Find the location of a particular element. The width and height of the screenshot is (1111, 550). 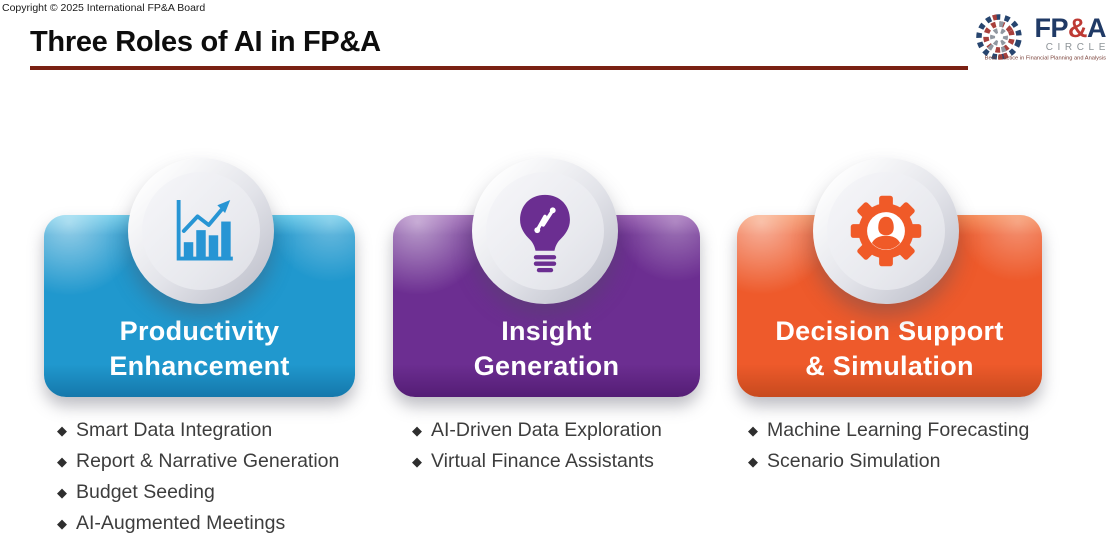

logo-fpa-text: FP&A is located at coordinates (1070, 28).